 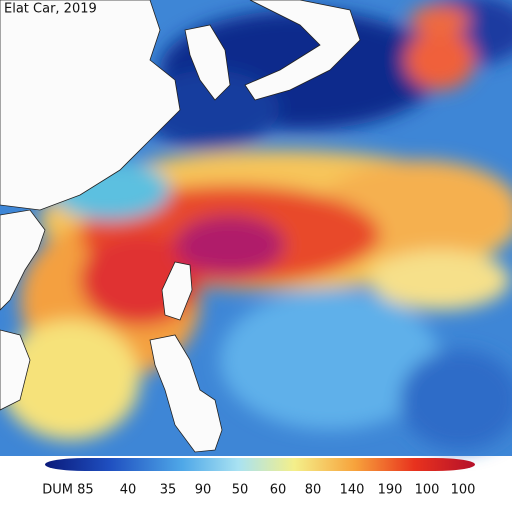 What do you see at coordinates (168, 490) in the screenshot?
I see `colorbar-label: 35` at bounding box center [168, 490].